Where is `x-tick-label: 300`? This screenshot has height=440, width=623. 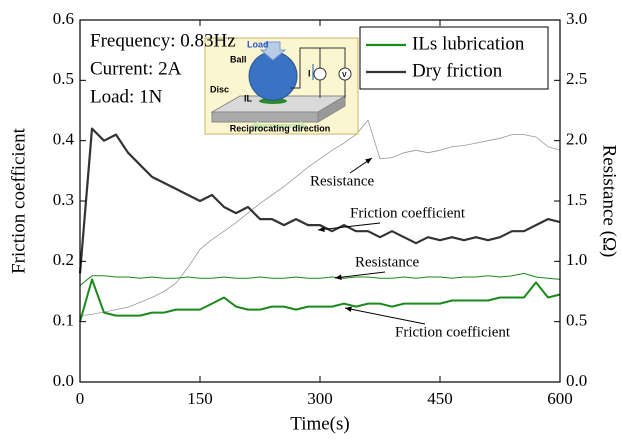
x-tick-label: 300 is located at coordinates (320, 398).